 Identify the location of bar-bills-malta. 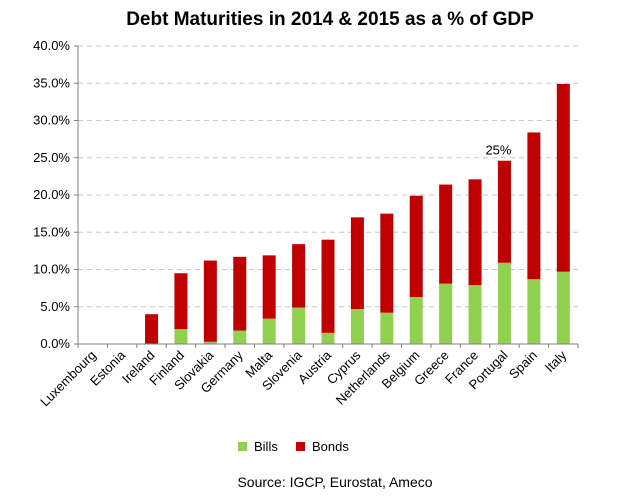
(269, 331).